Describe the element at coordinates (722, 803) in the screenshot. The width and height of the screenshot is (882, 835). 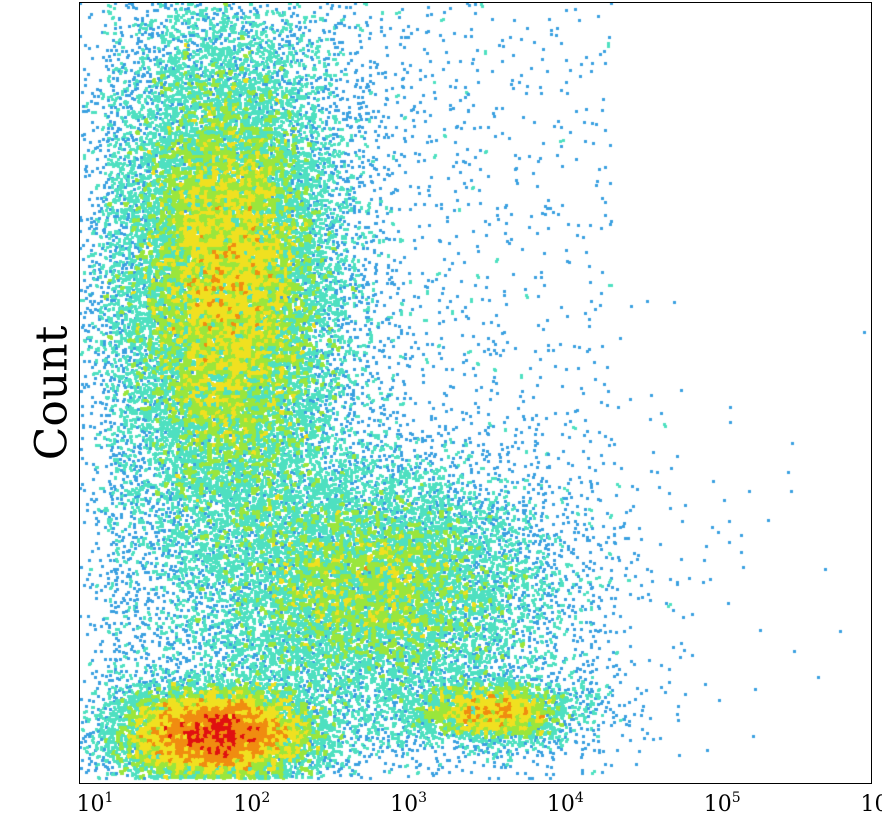
I see `x-tick-label: 105` at that location.